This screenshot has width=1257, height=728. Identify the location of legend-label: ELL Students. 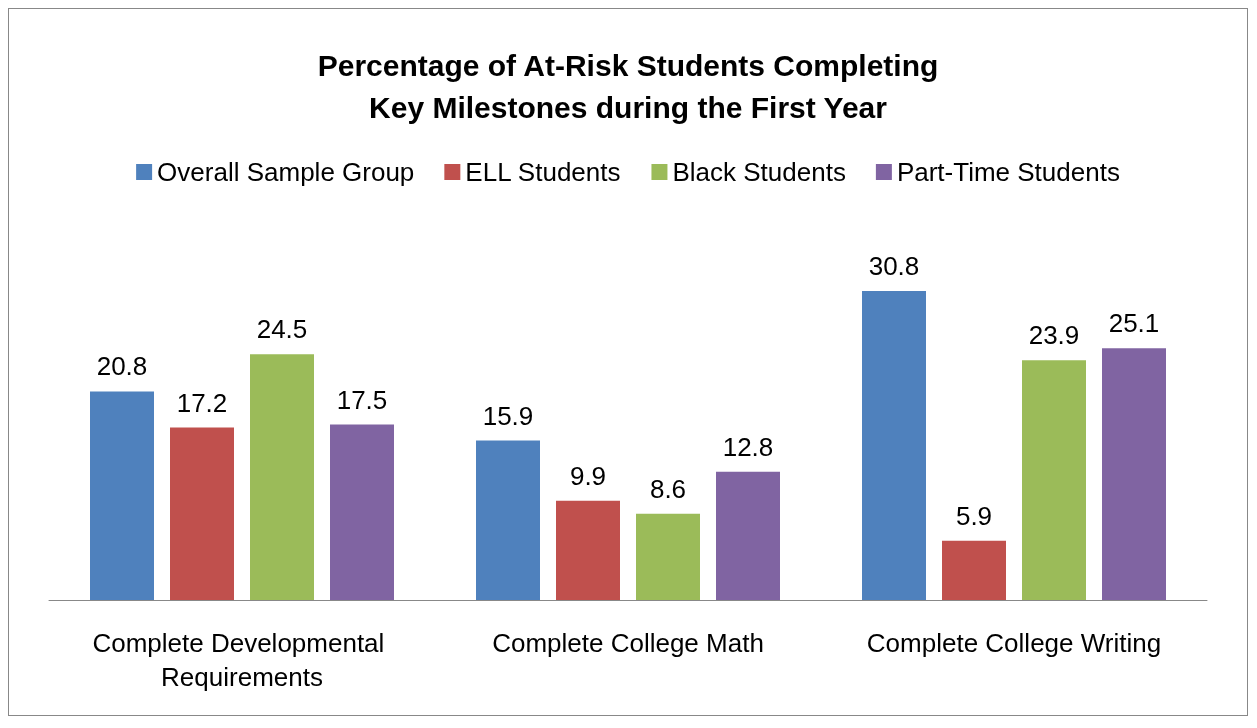
(543, 172).